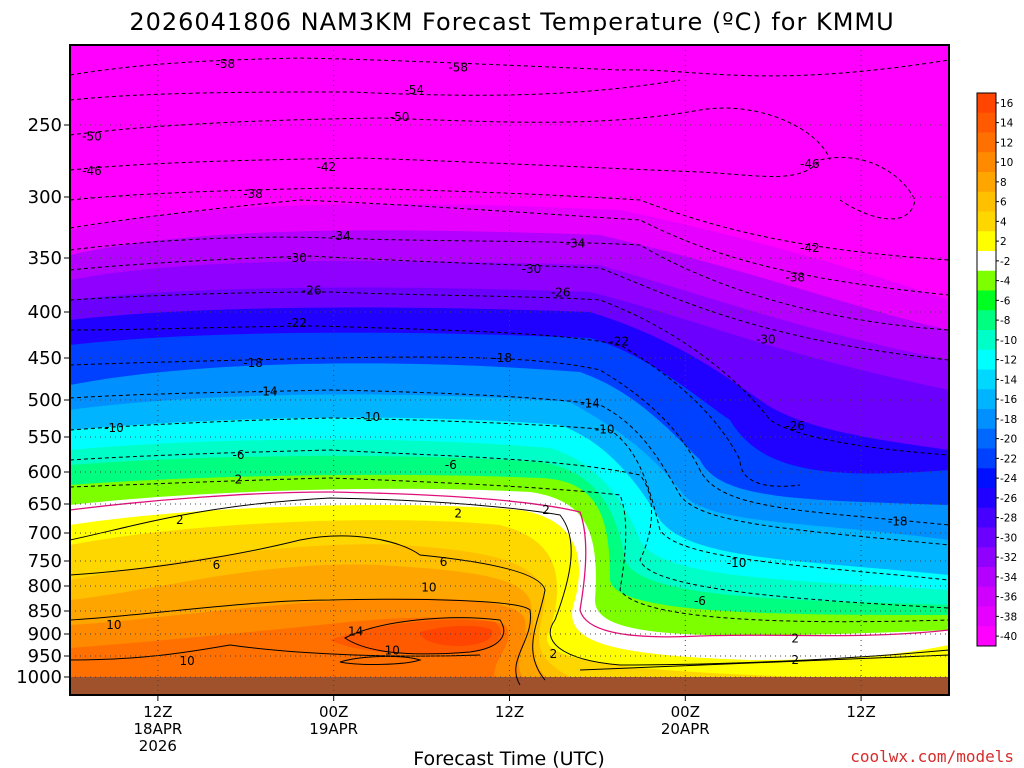 This screenshot has height=768, width=1024. I want to click on colorbar-frame, so click(986, 369).